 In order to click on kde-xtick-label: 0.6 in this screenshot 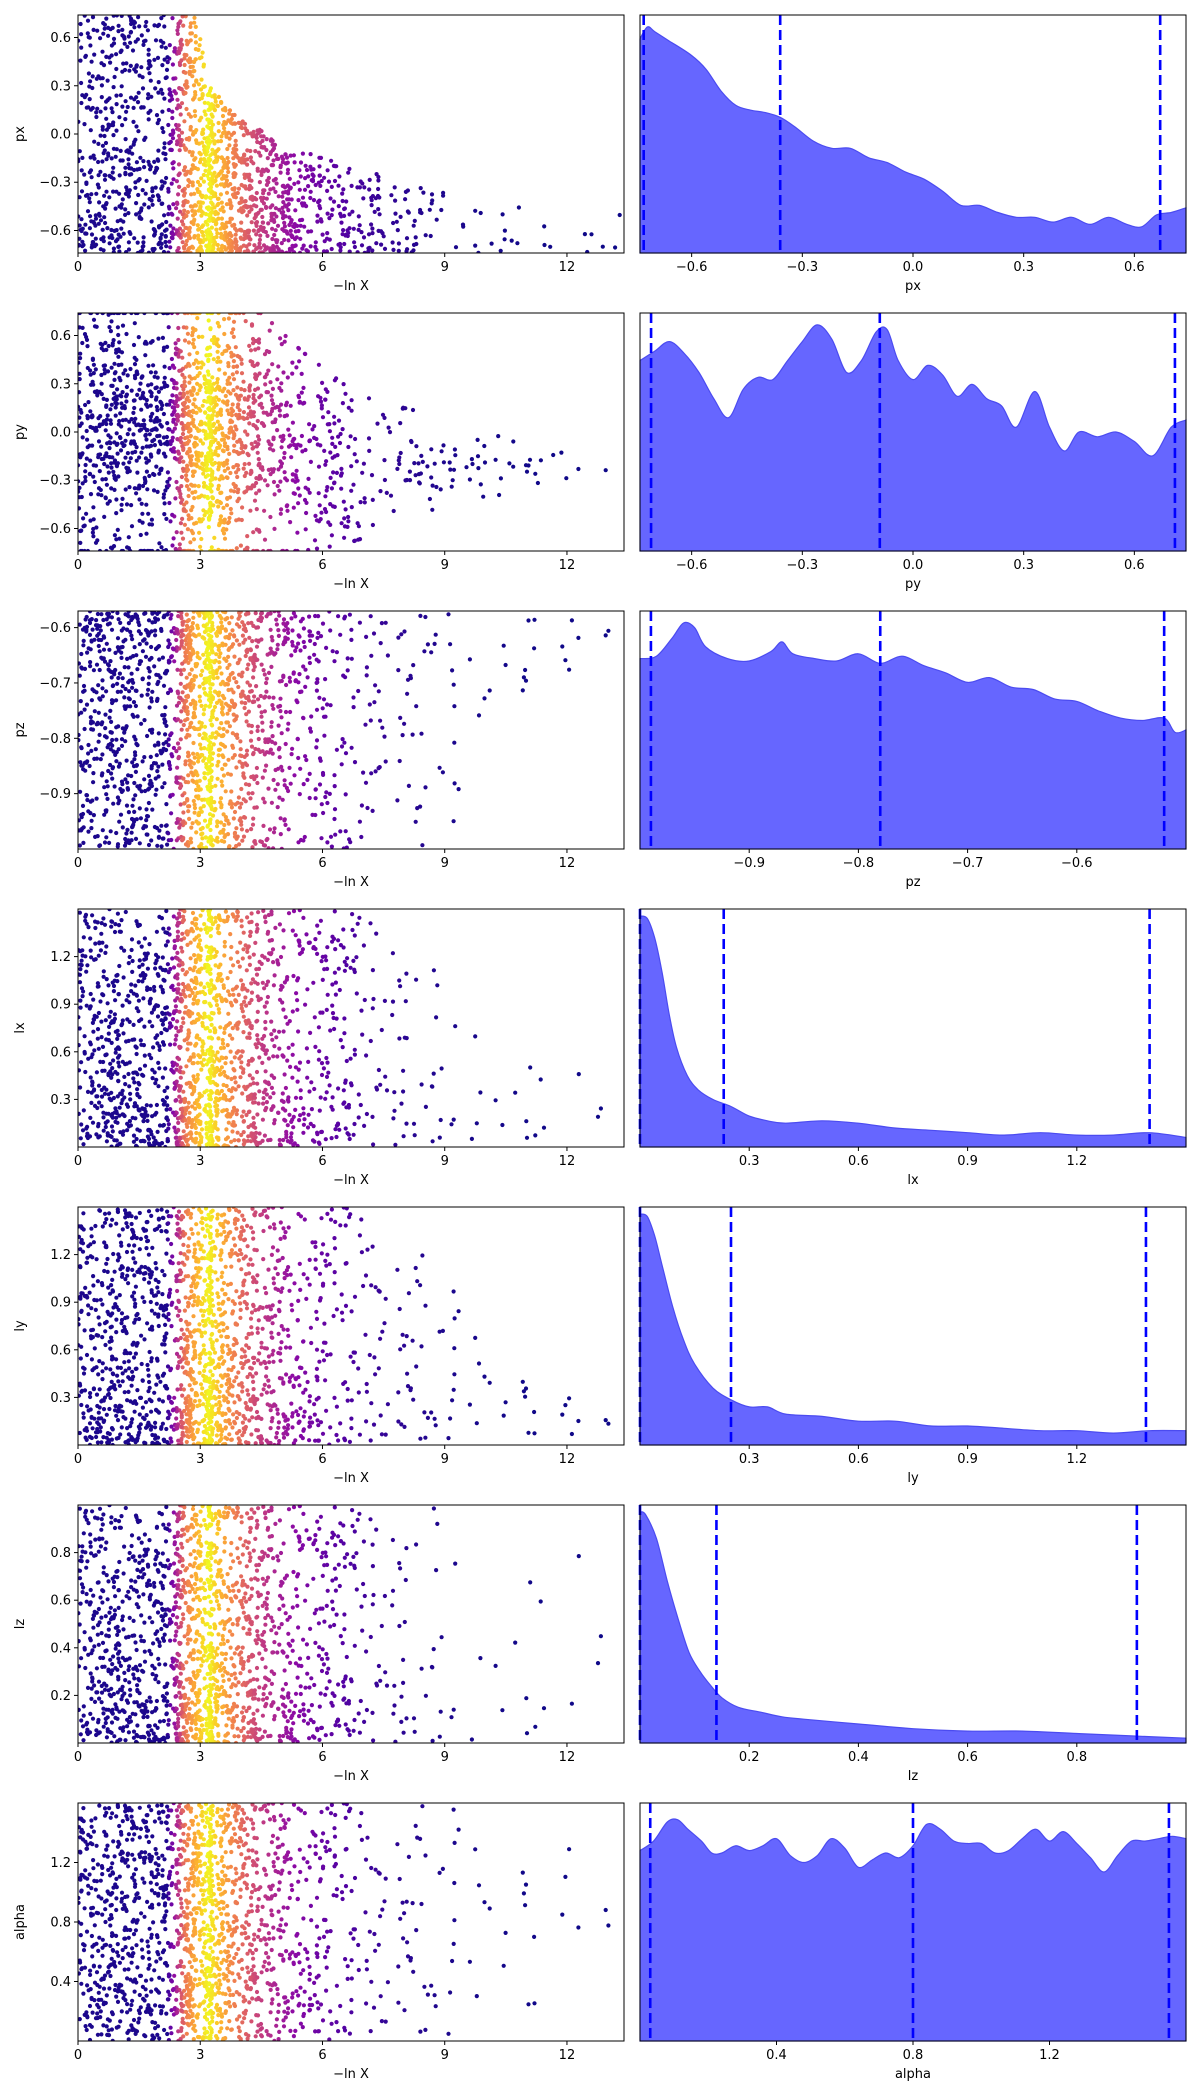, I will do `click(1134, 565)`.